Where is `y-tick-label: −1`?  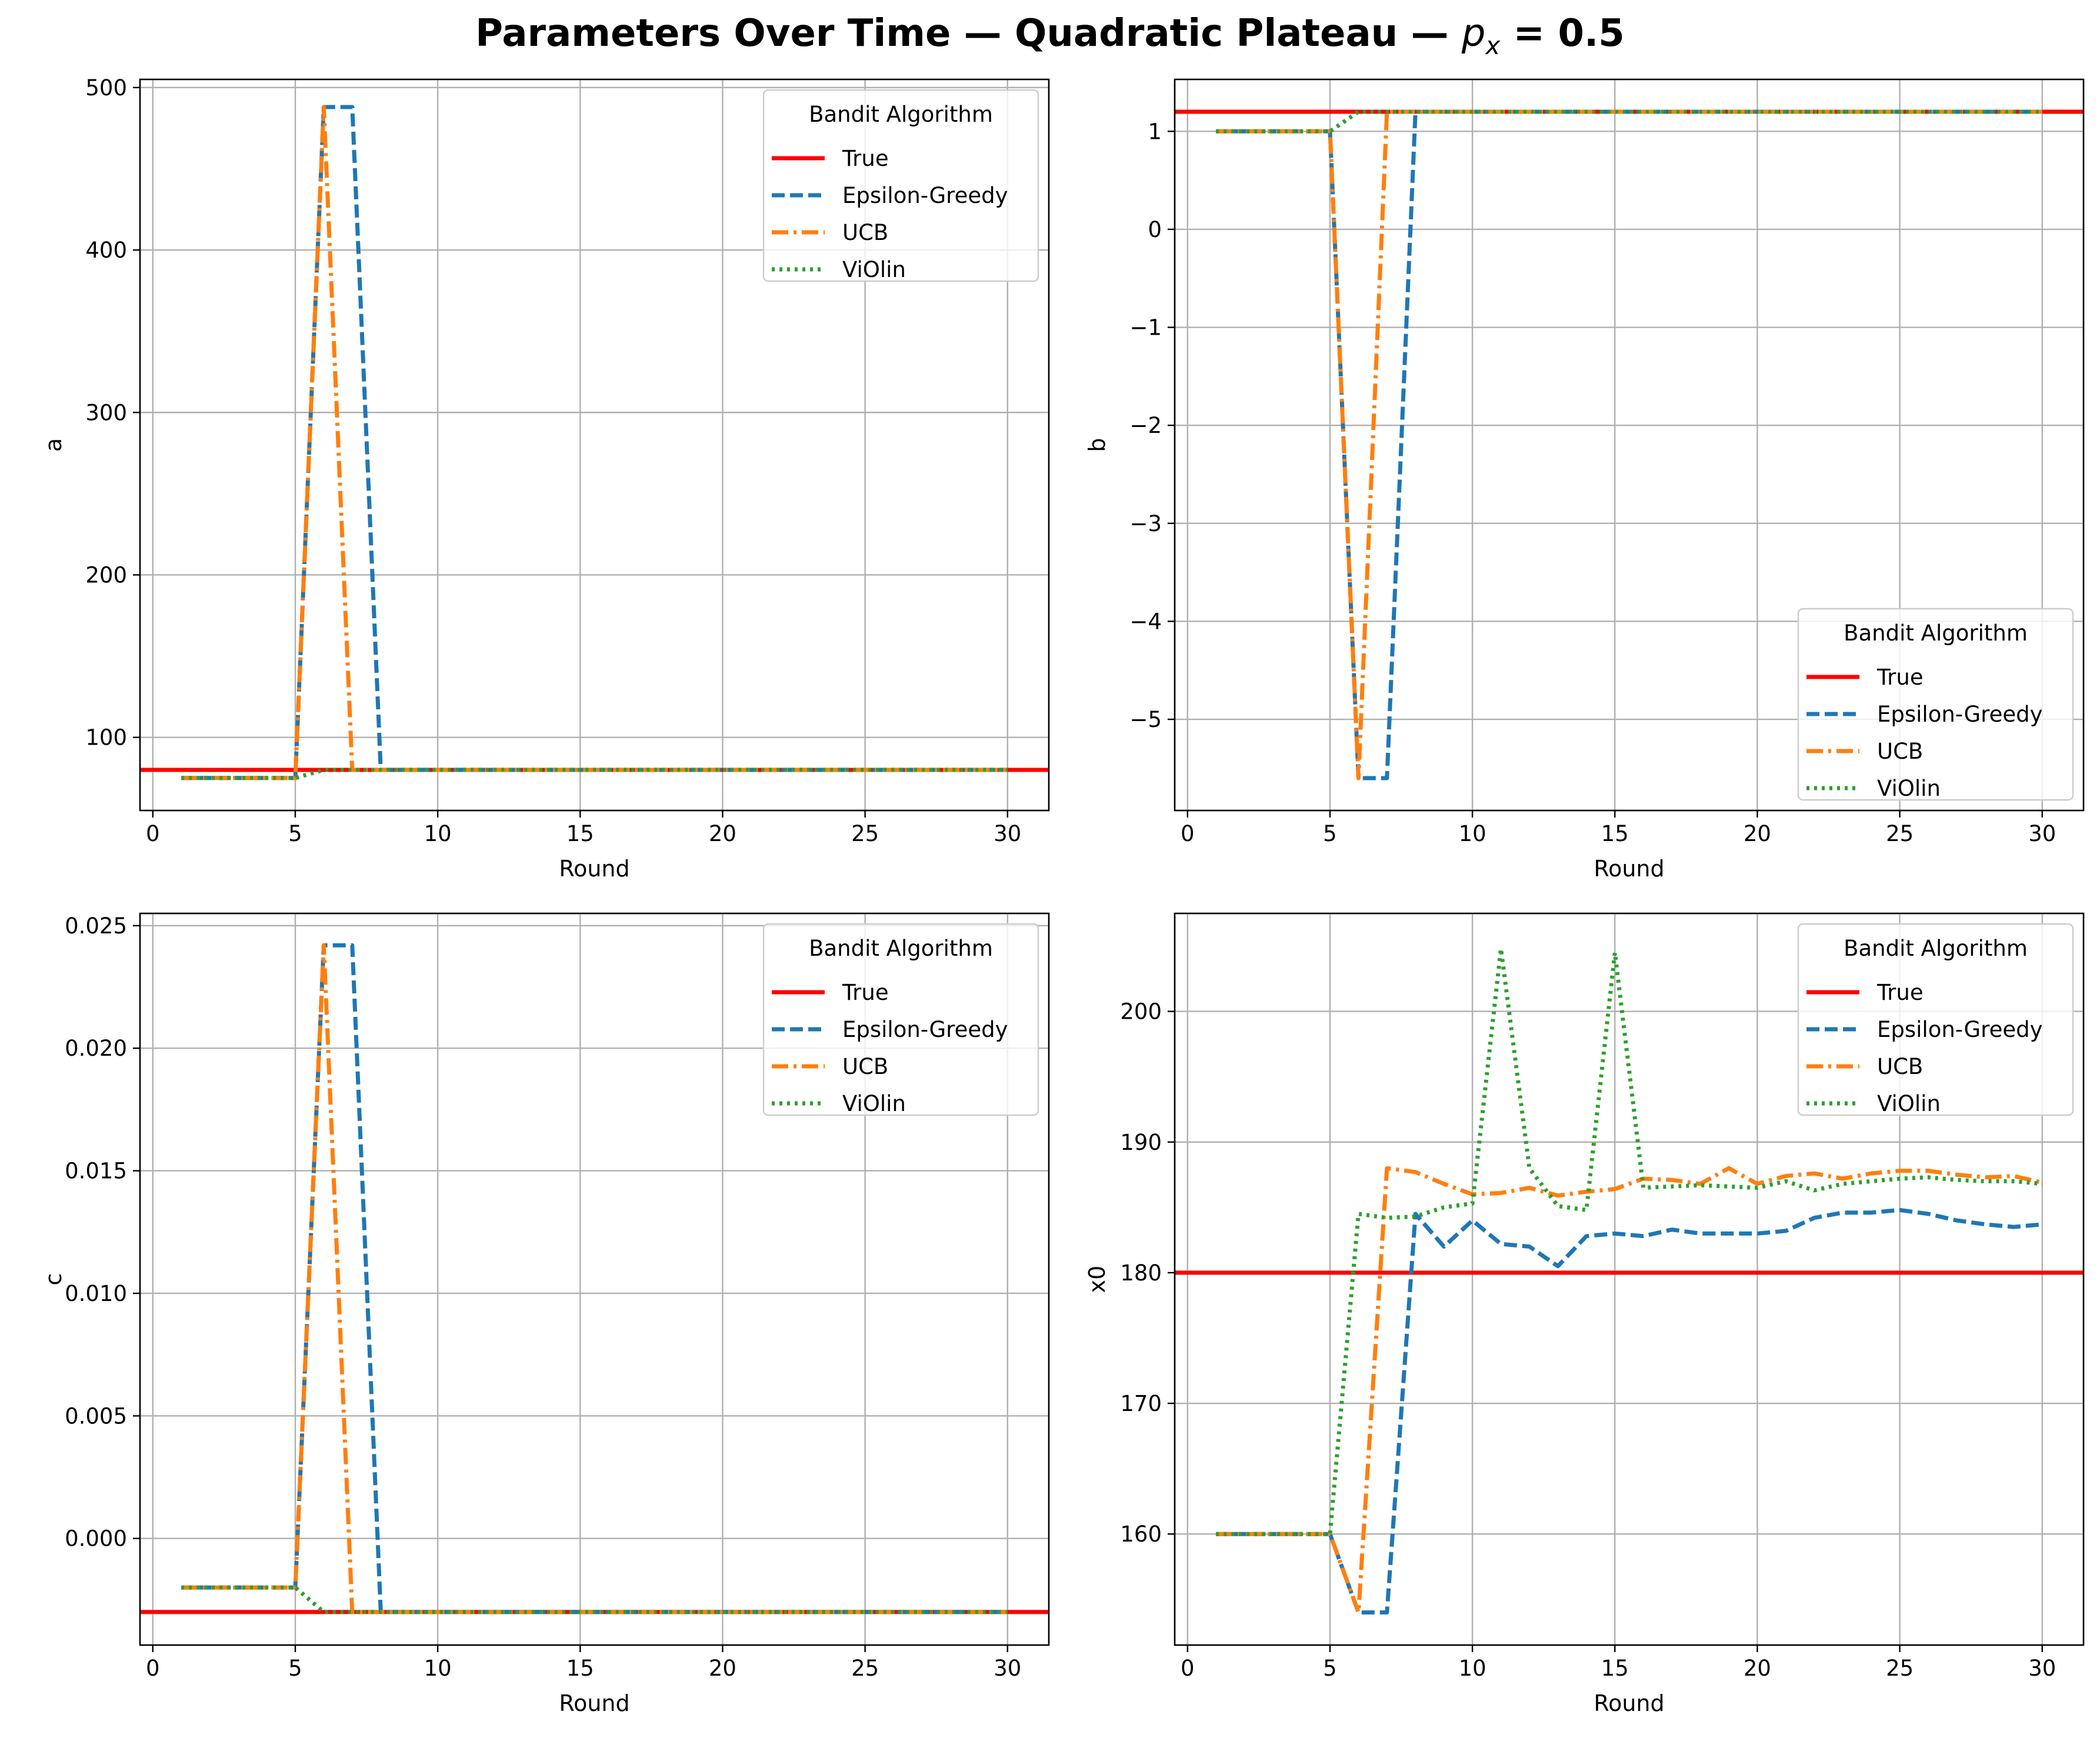
y-tick-label: −1 is located at coordinates (1145, 328).